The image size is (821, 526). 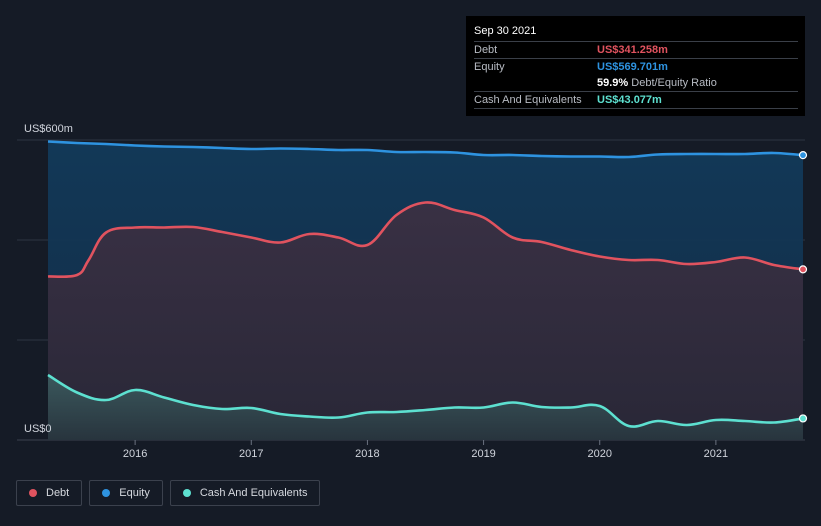 I want to click on x-tick-label-2021: 2021, so click(x=716, y=454).